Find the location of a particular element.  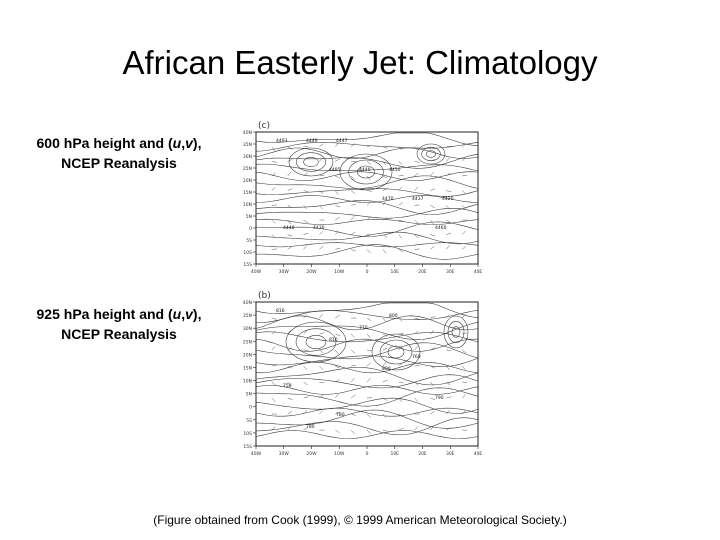

contour-value-label: 4470 is located at coordinates (388, 199).